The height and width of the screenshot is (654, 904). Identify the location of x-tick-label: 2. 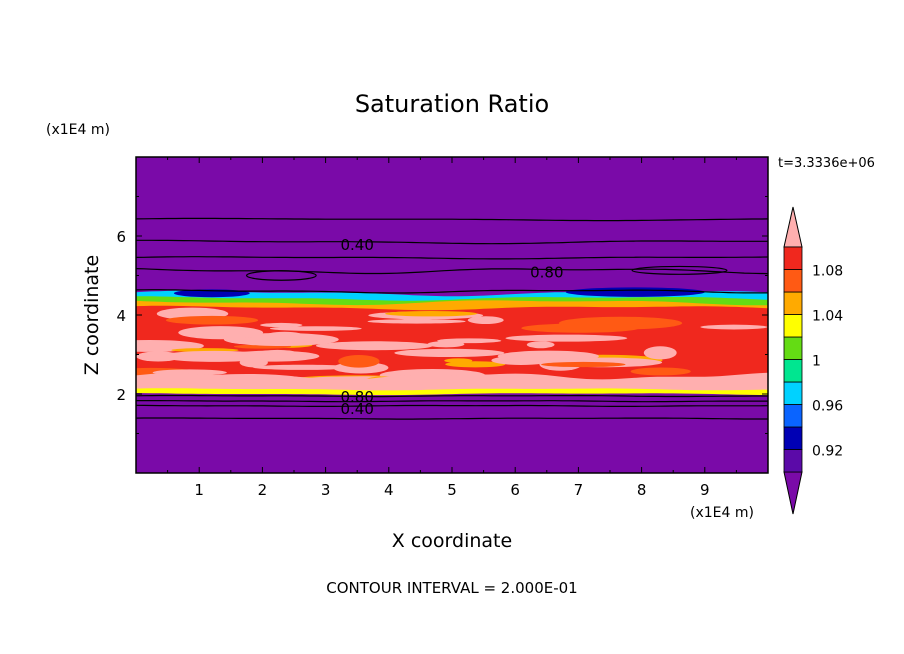
(263, 490).